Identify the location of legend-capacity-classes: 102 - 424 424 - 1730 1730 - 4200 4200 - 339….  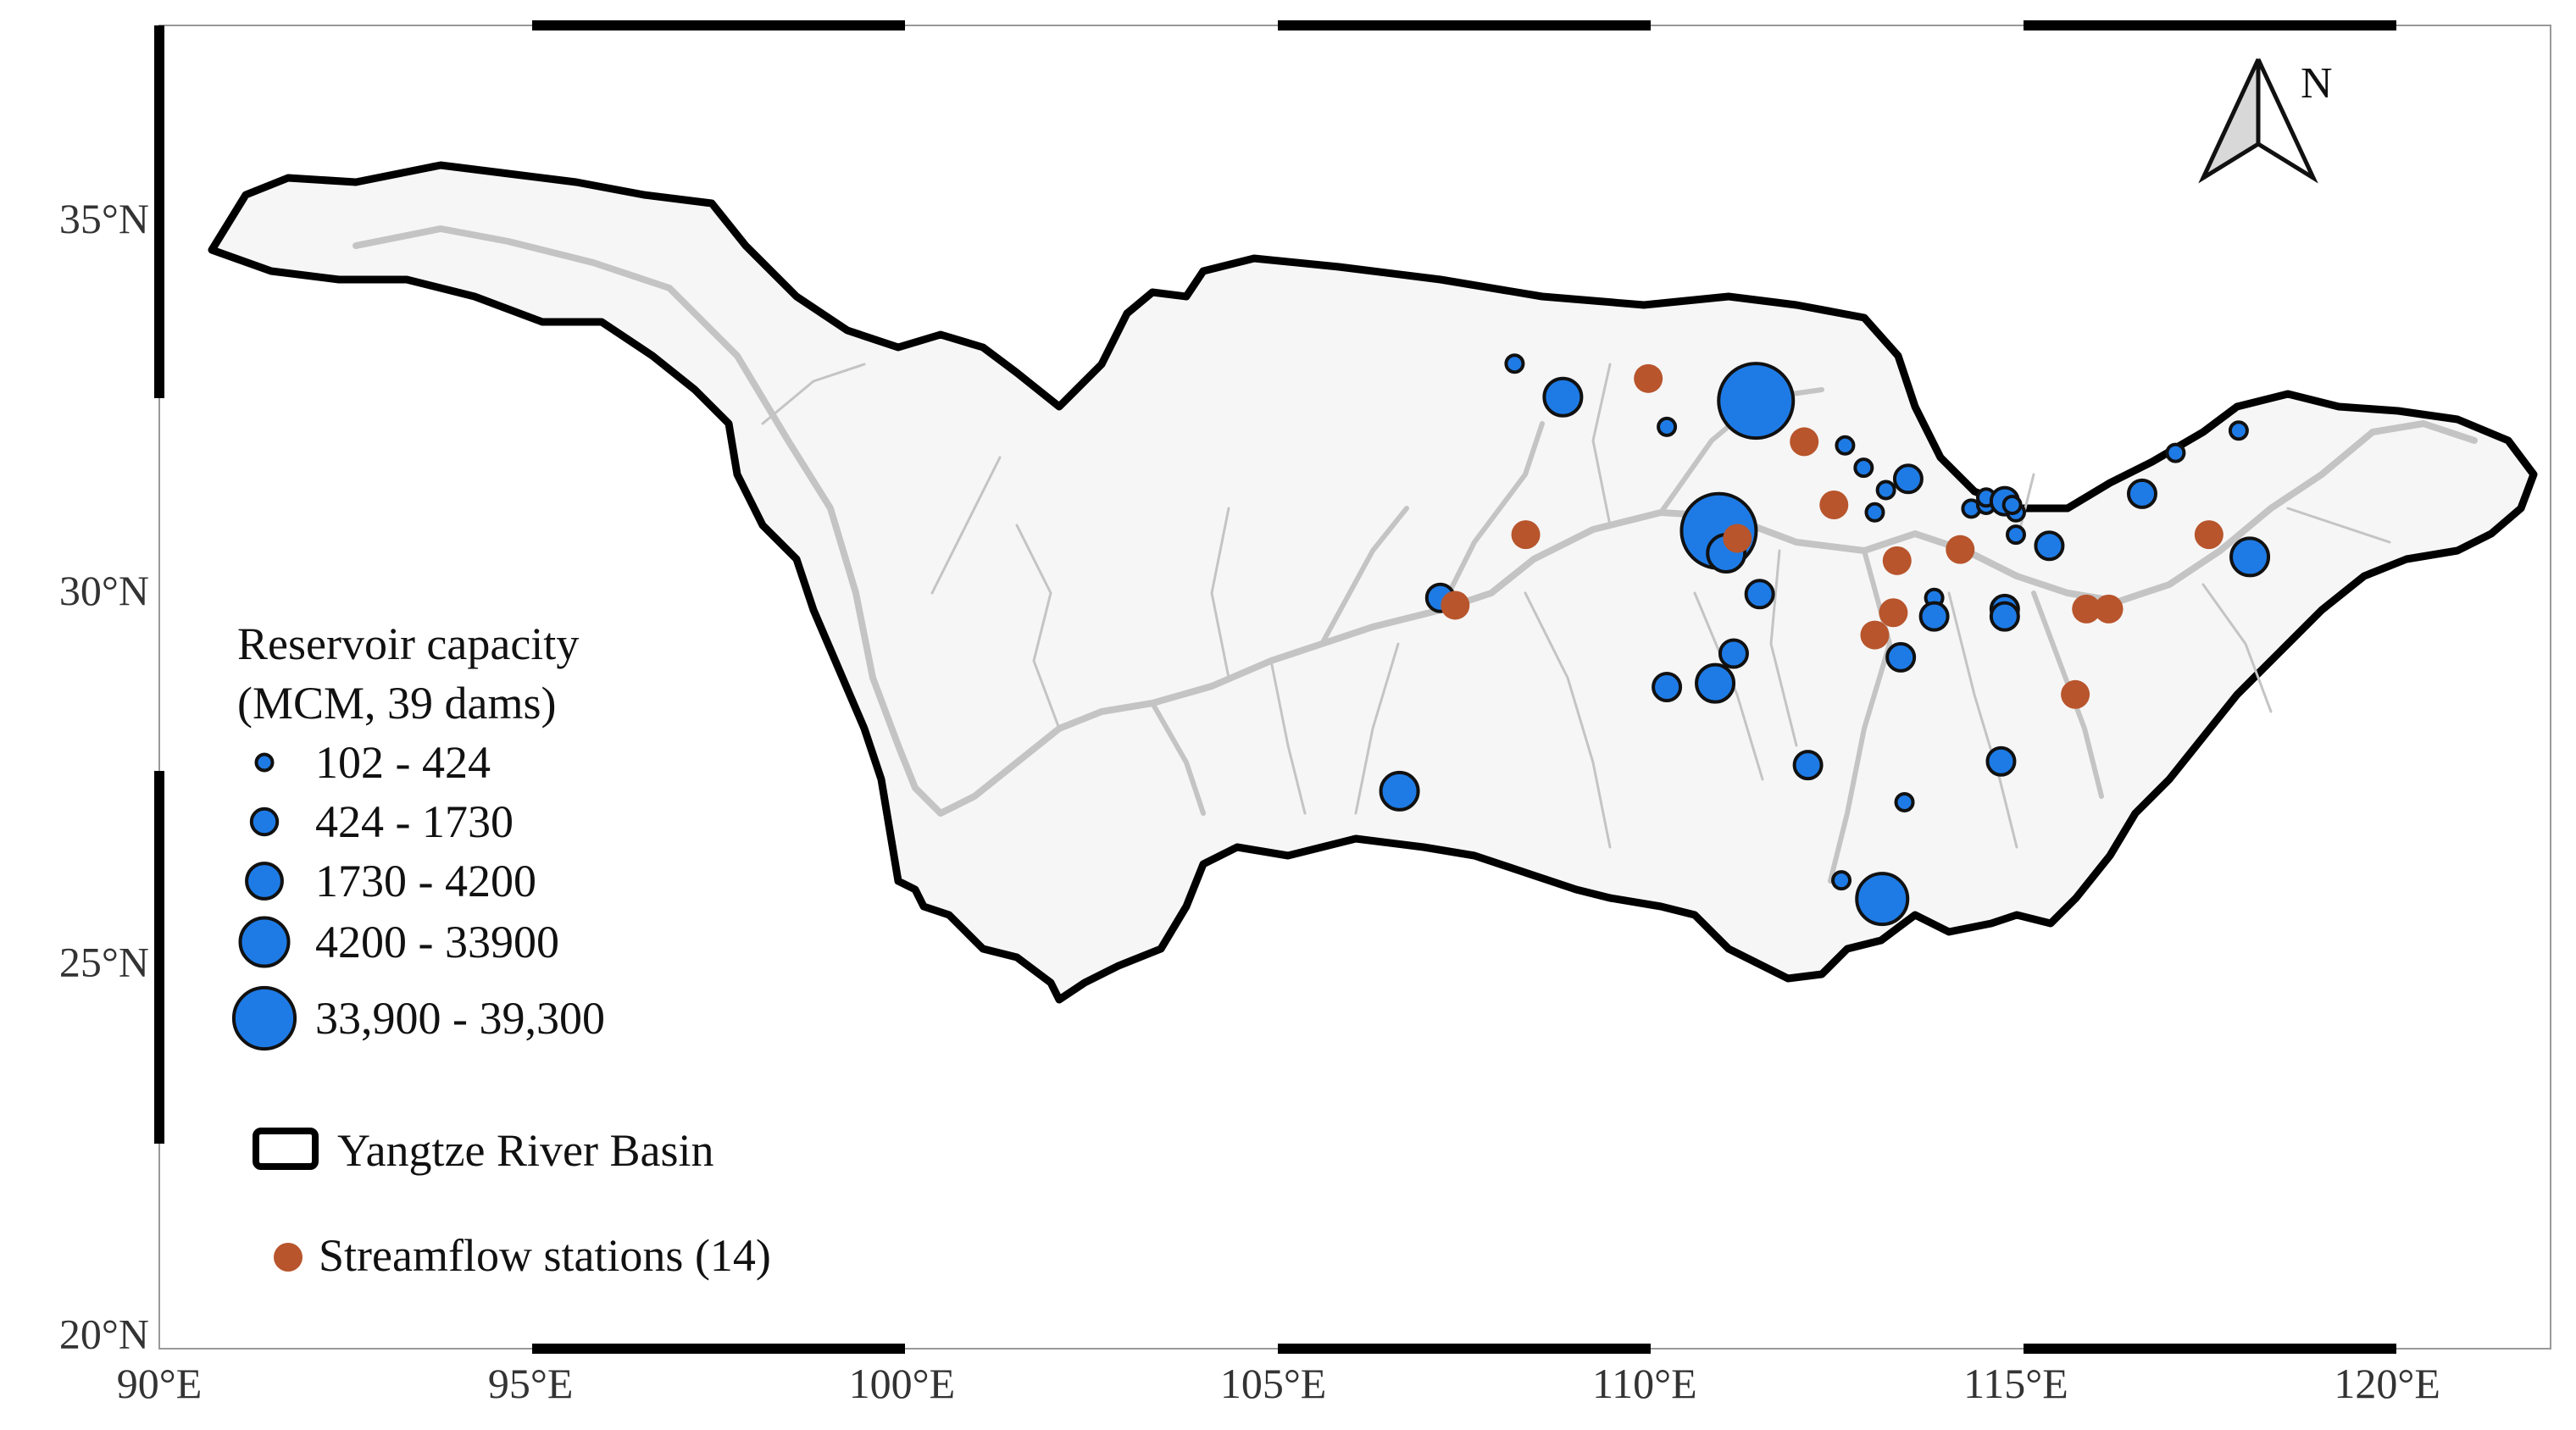
(418, 894).